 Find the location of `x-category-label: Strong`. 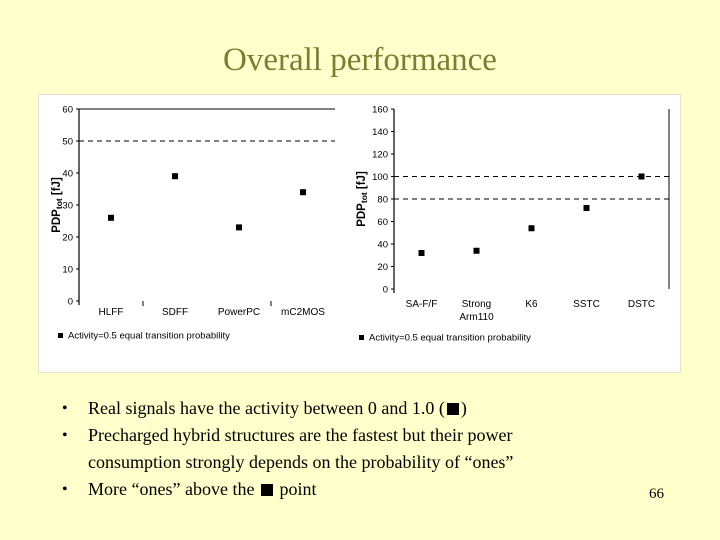

x-category-label: Strong is located at coordinates (476, 304).